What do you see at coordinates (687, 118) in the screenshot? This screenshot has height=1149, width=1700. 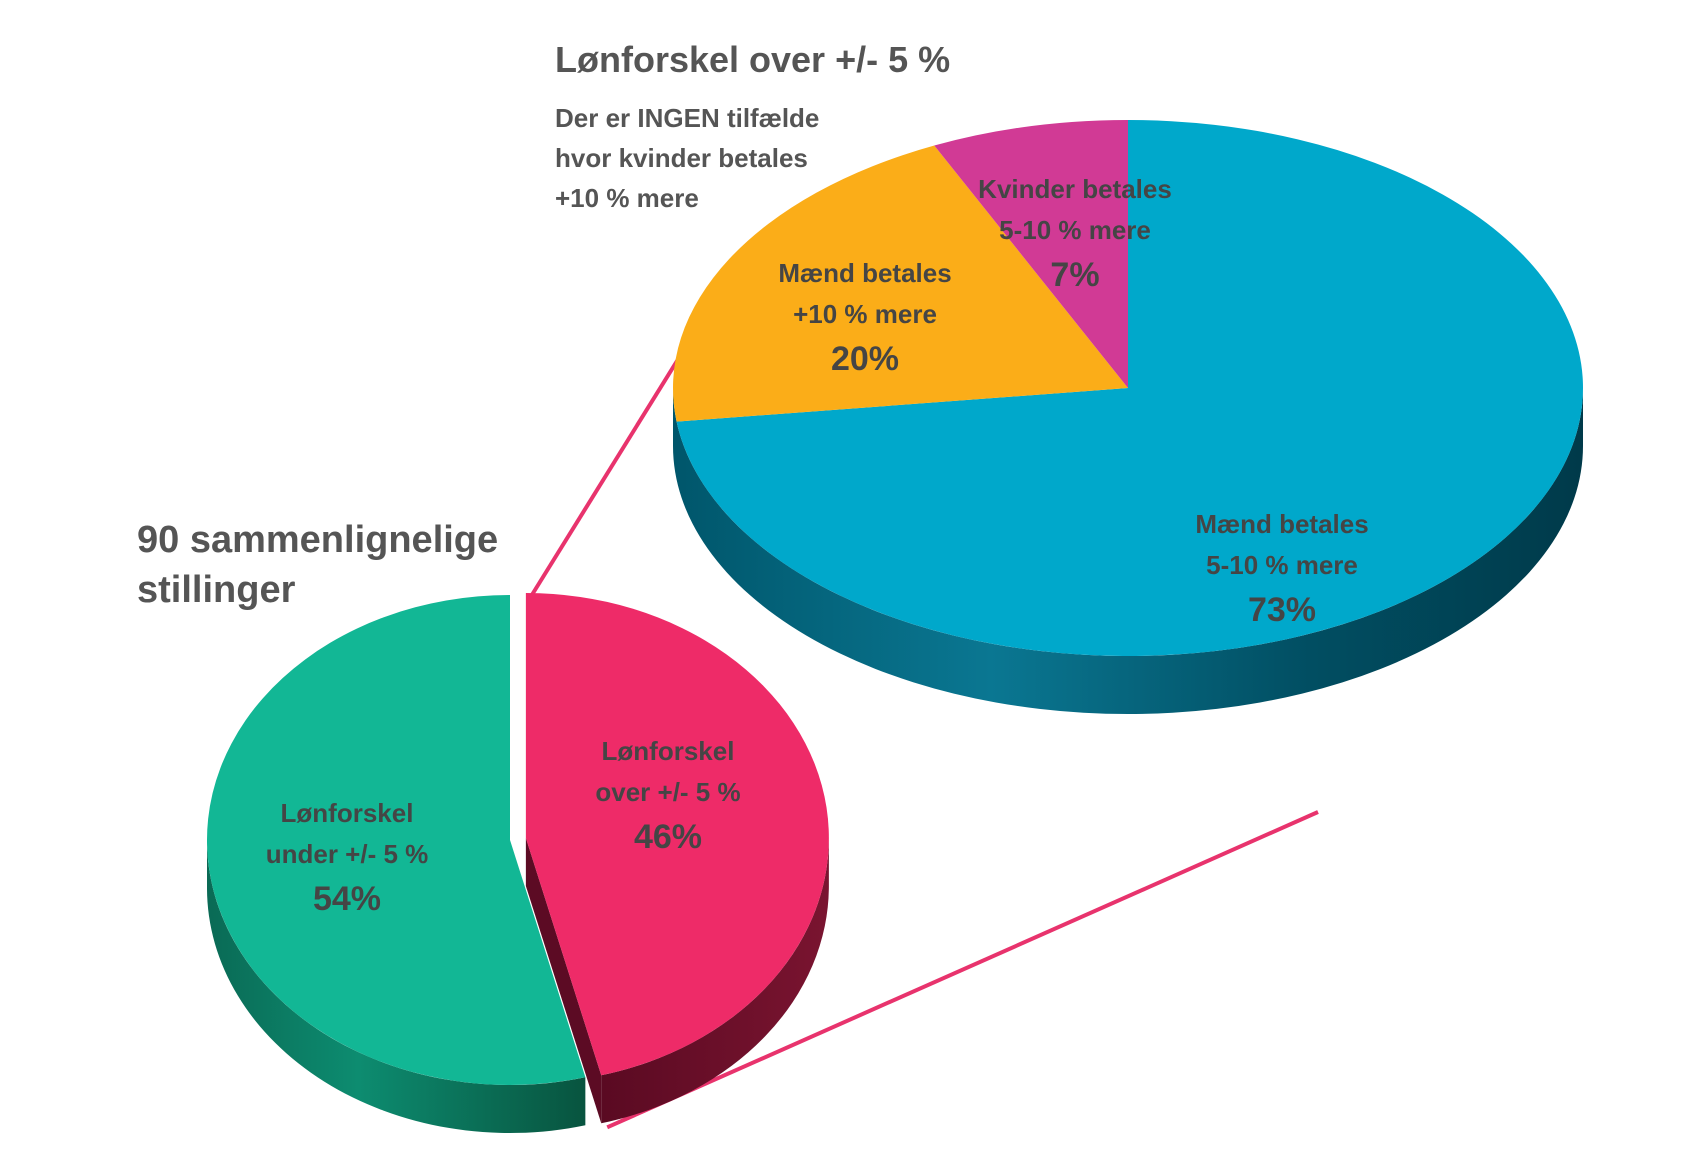 I see `big-pie-subtitle-line-1: Der er INGEN tilfælde` at bounding box center [687, 118].